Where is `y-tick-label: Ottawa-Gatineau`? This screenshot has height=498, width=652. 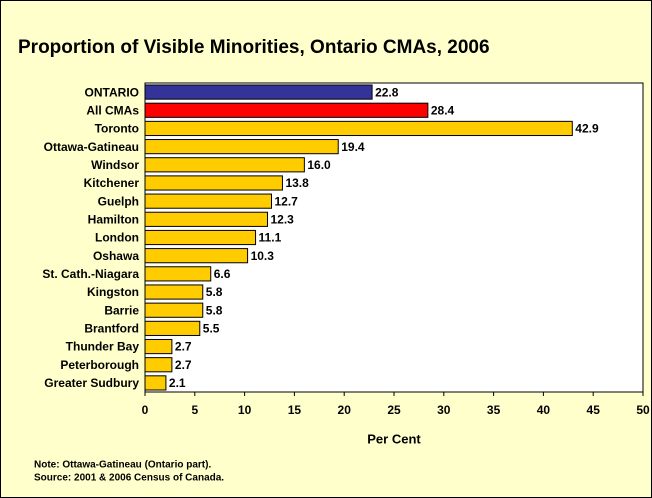 y-tick-label: Ottawa-Gatineau is located at coordinates (91, 147).